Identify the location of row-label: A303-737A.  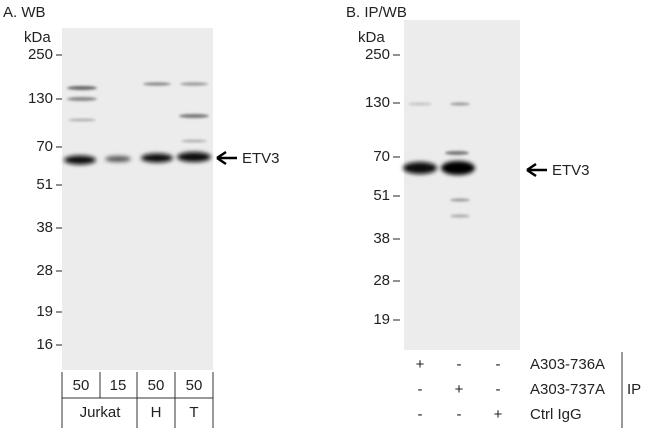
(567, 389).